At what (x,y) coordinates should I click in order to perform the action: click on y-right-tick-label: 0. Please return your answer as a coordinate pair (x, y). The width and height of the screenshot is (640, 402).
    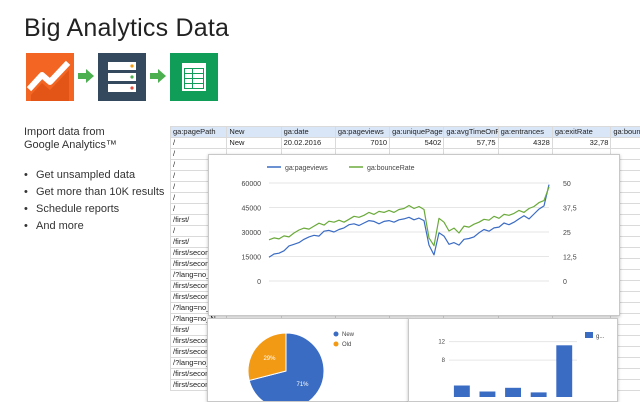
    Looking at the image, I should click on (565, 282).